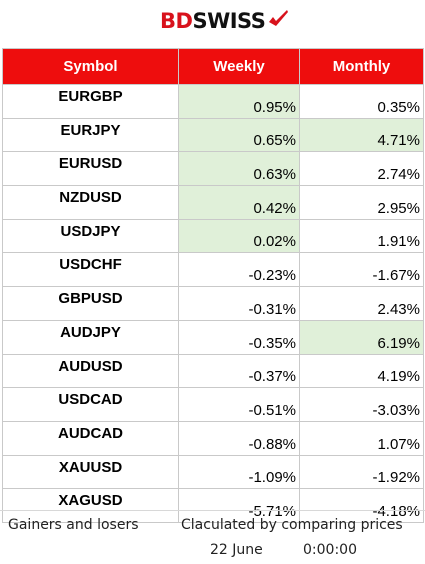 This screenshot has width=425, height=564. I want to click on weekly-cell: -0.51%, so click(239, 404).